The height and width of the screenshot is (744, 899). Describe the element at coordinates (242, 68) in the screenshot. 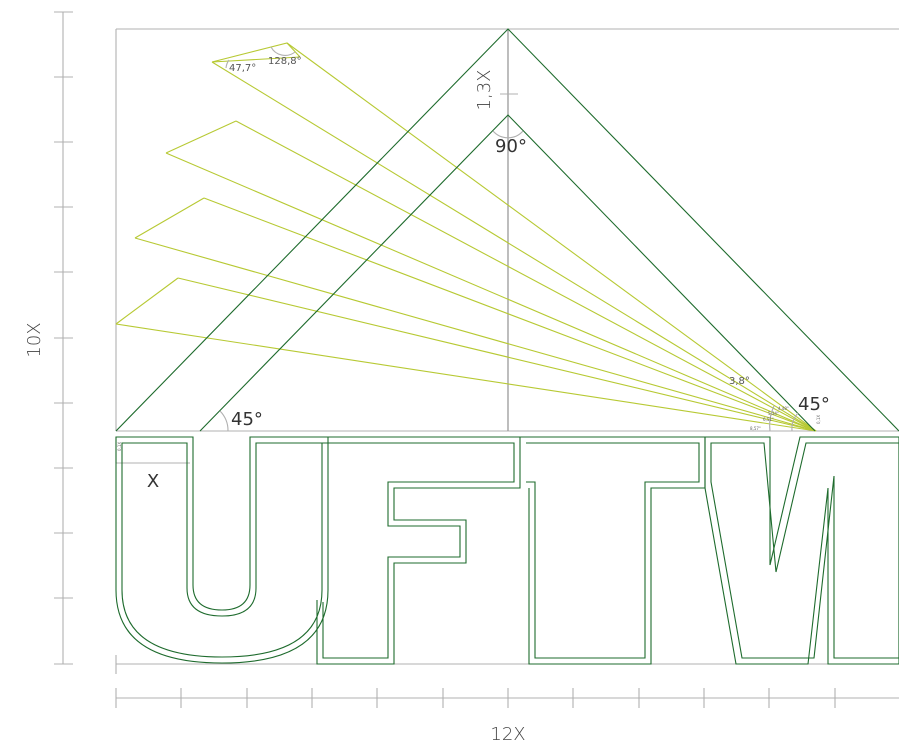

I see `parallelogram-angle-a-label: 47,7°` at that location.